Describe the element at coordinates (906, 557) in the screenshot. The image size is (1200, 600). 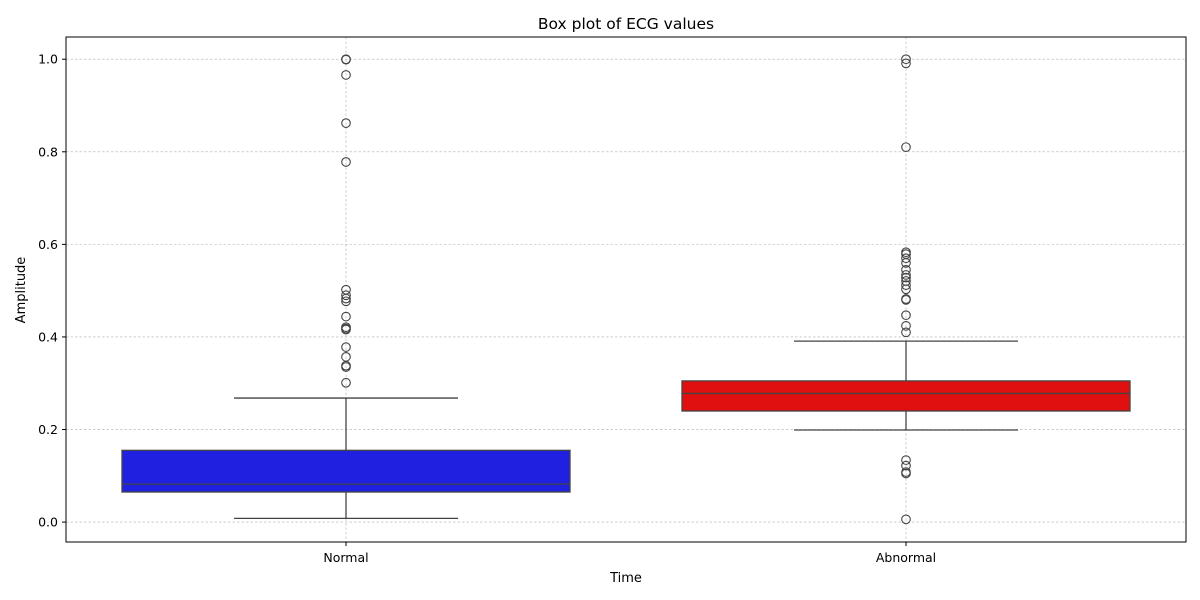
I see `x-tick-label: Abnormal` at that location.